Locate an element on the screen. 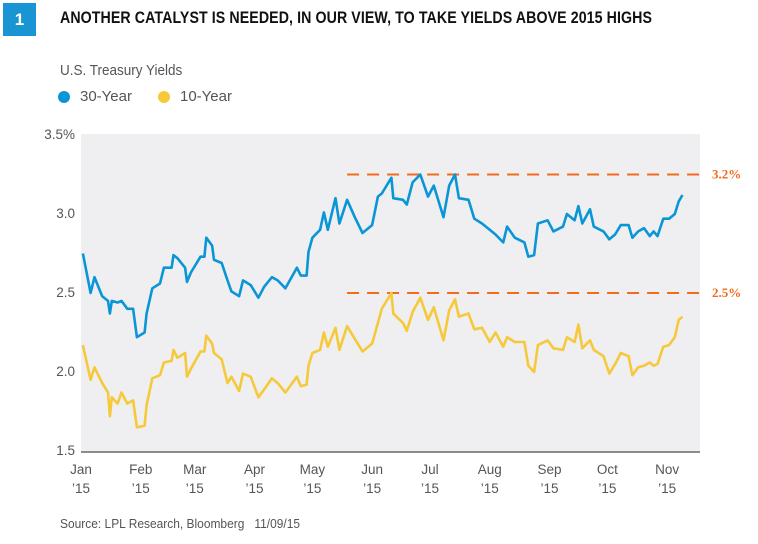  source-note: Source: LPL Research, Bloomberg 11/09/15 is located at coordinates (180, 523).